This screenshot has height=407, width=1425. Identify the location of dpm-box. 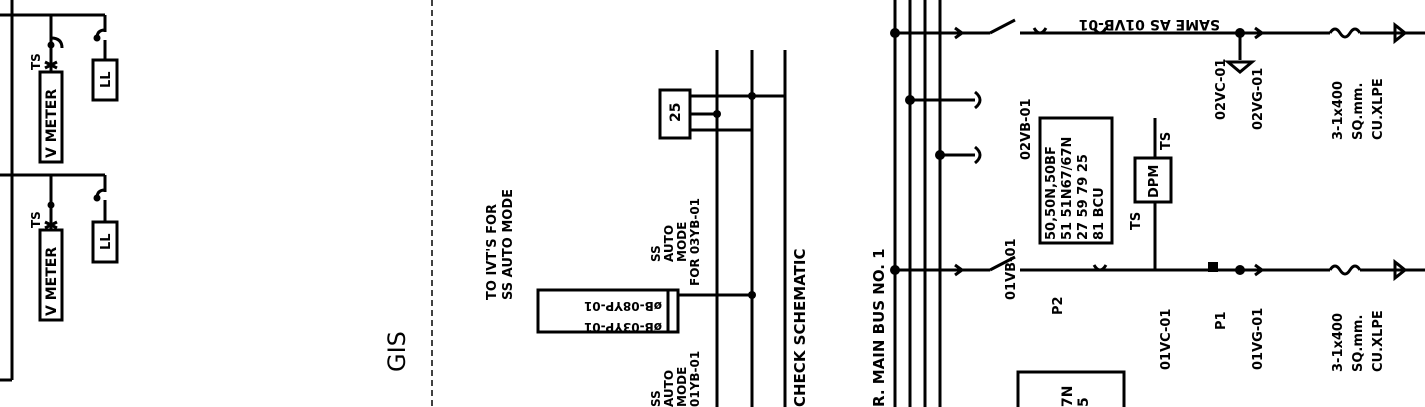
(1153, 180).